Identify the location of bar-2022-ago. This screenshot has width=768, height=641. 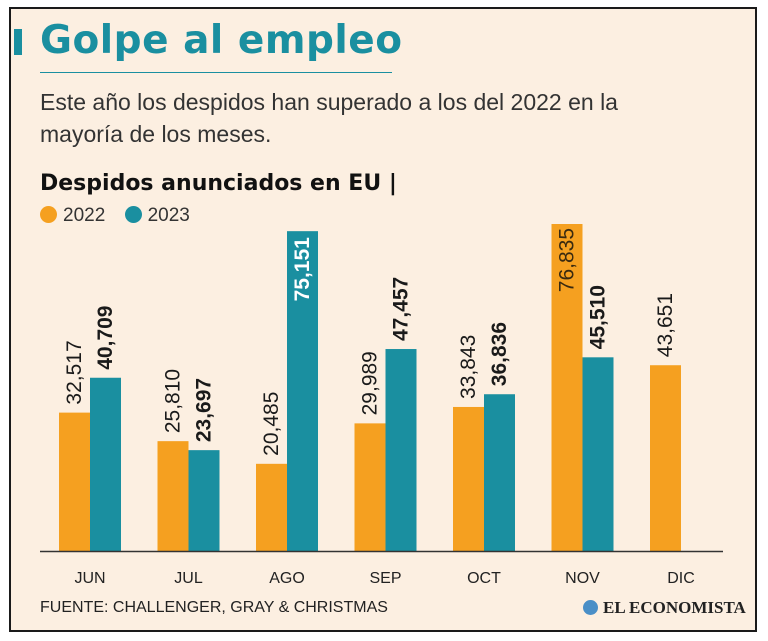
(271, 507).